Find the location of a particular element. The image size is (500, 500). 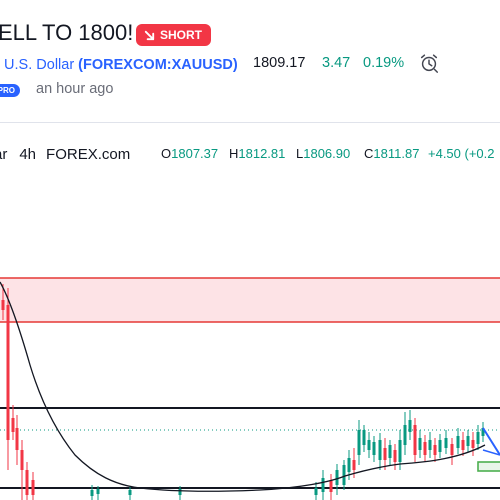

legend-symbol: ar is located at coordinates (4, 154).